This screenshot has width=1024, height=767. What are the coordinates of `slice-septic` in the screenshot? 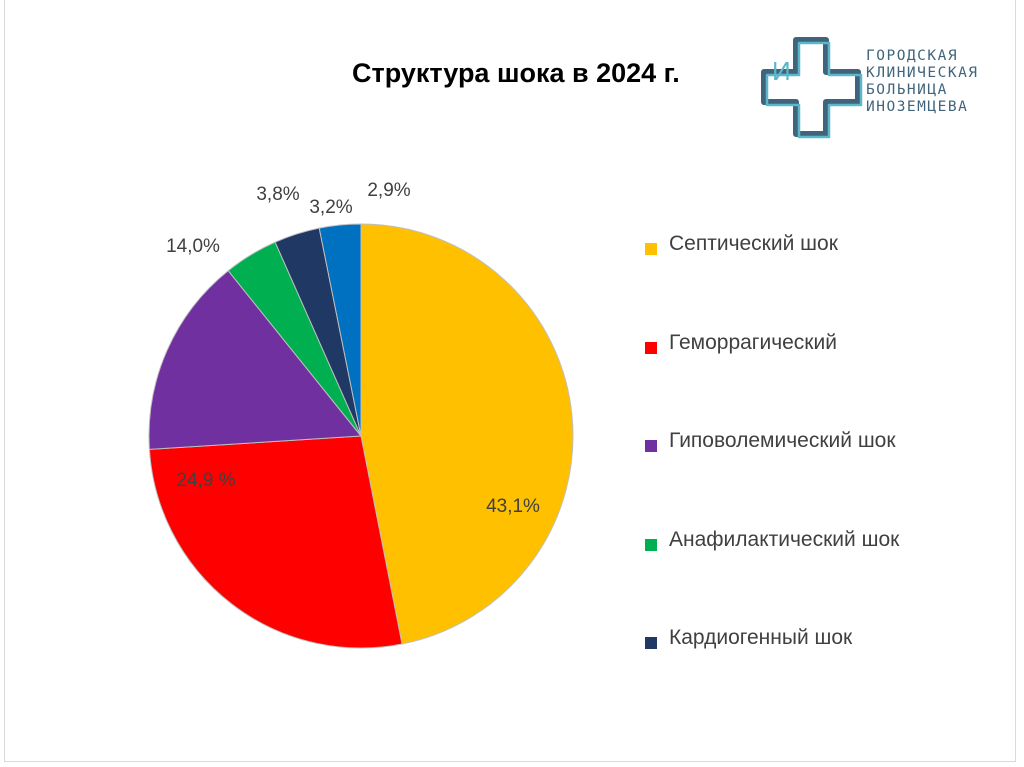 It's located at (467, 434).